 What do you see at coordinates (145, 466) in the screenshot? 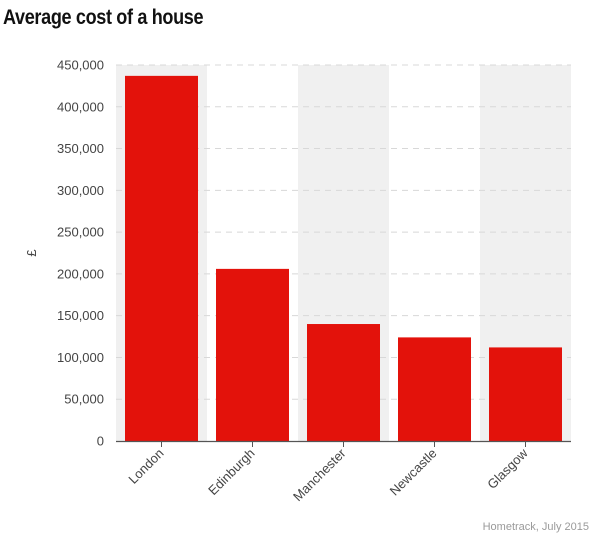
I see `x-tick-label-london: London` at bounding box center [145, 466].